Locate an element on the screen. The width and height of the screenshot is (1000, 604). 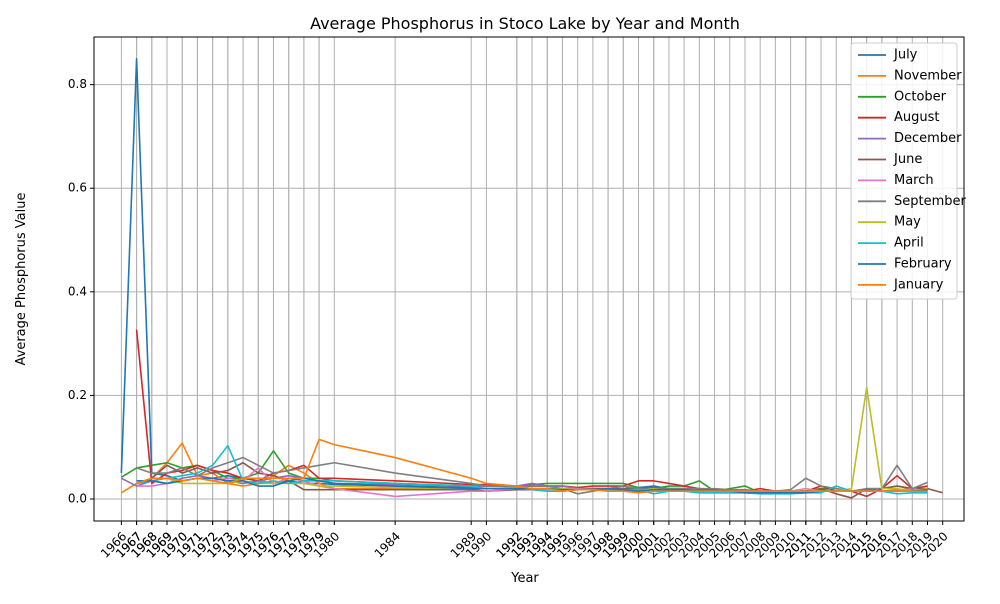
y-axis-ticks: 0.0 0.2 0.4 0.6 0.8 is located at coordinates (81, 291).